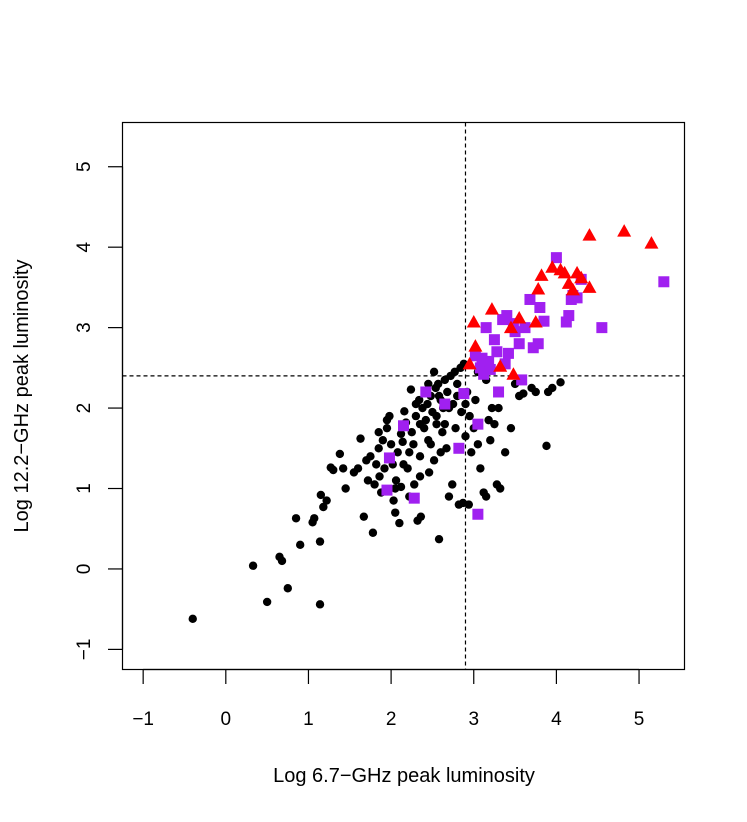 The height and width of the screenshot is (822, 747). Describe the element at coordinates (404, 776) in the screenshot. I see `x-axis-title: Log 6.7−GHz peak luminosity` at that location.